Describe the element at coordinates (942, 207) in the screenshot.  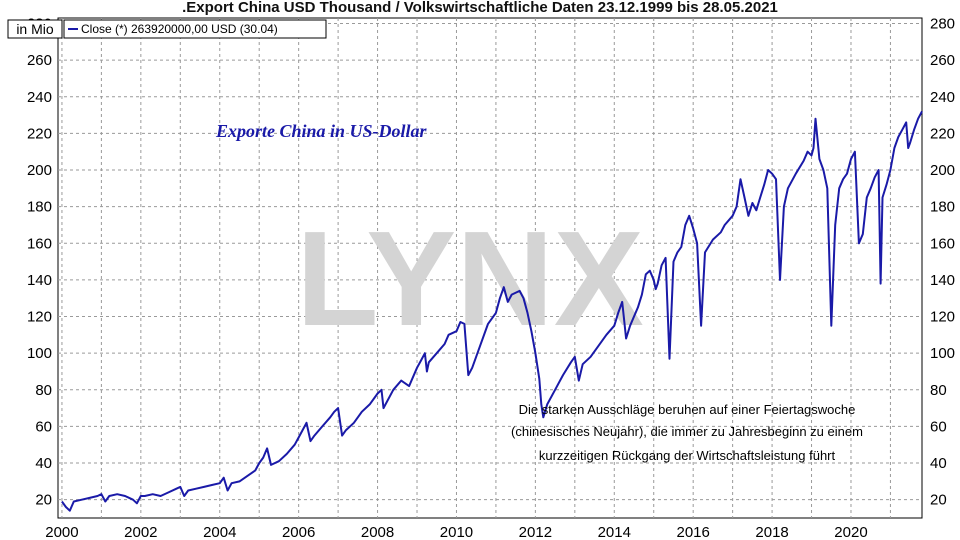
I see `y-tick-label-right: 180` at that location.